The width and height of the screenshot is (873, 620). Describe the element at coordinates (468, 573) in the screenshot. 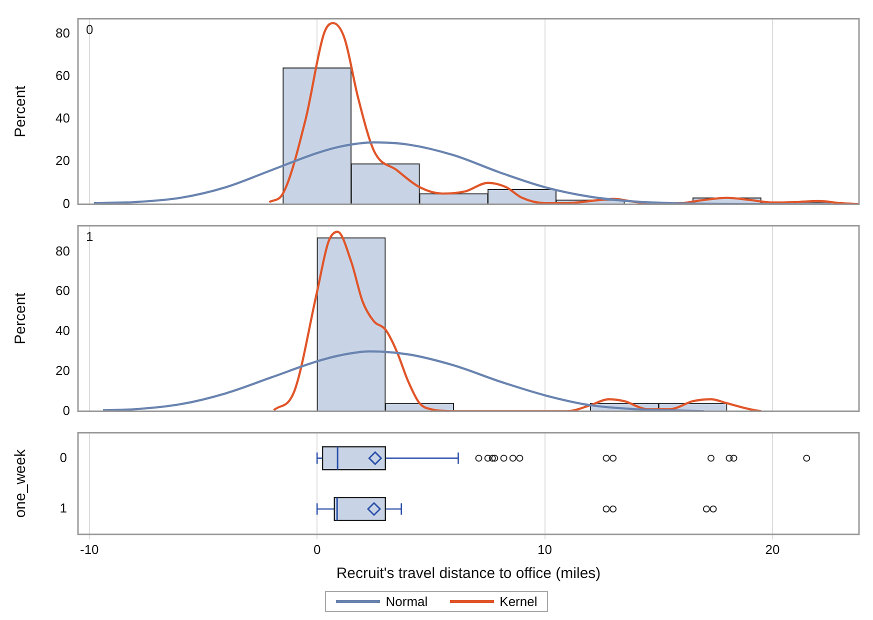

I see `x-axis-title: Recruit's travel distance to office (miles)` at that location.